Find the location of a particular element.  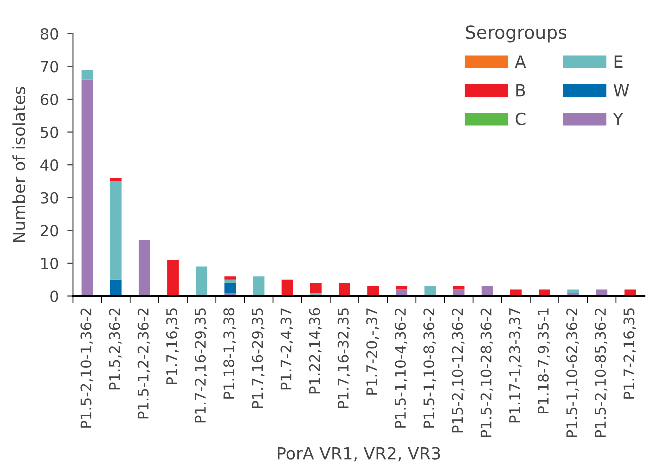

y-tick-label: 40 is located at coordinates (49, 166).